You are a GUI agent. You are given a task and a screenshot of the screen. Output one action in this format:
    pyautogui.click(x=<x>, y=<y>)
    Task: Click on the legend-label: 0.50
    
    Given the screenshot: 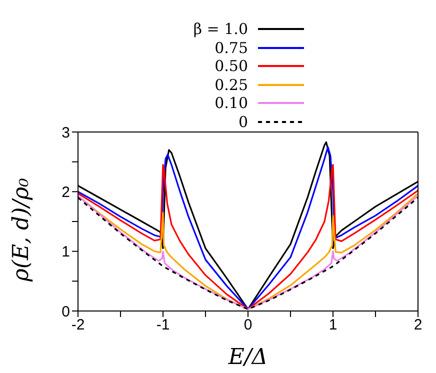 What is the action you would take?
    pyautogui.click(x=231, y=66)
    